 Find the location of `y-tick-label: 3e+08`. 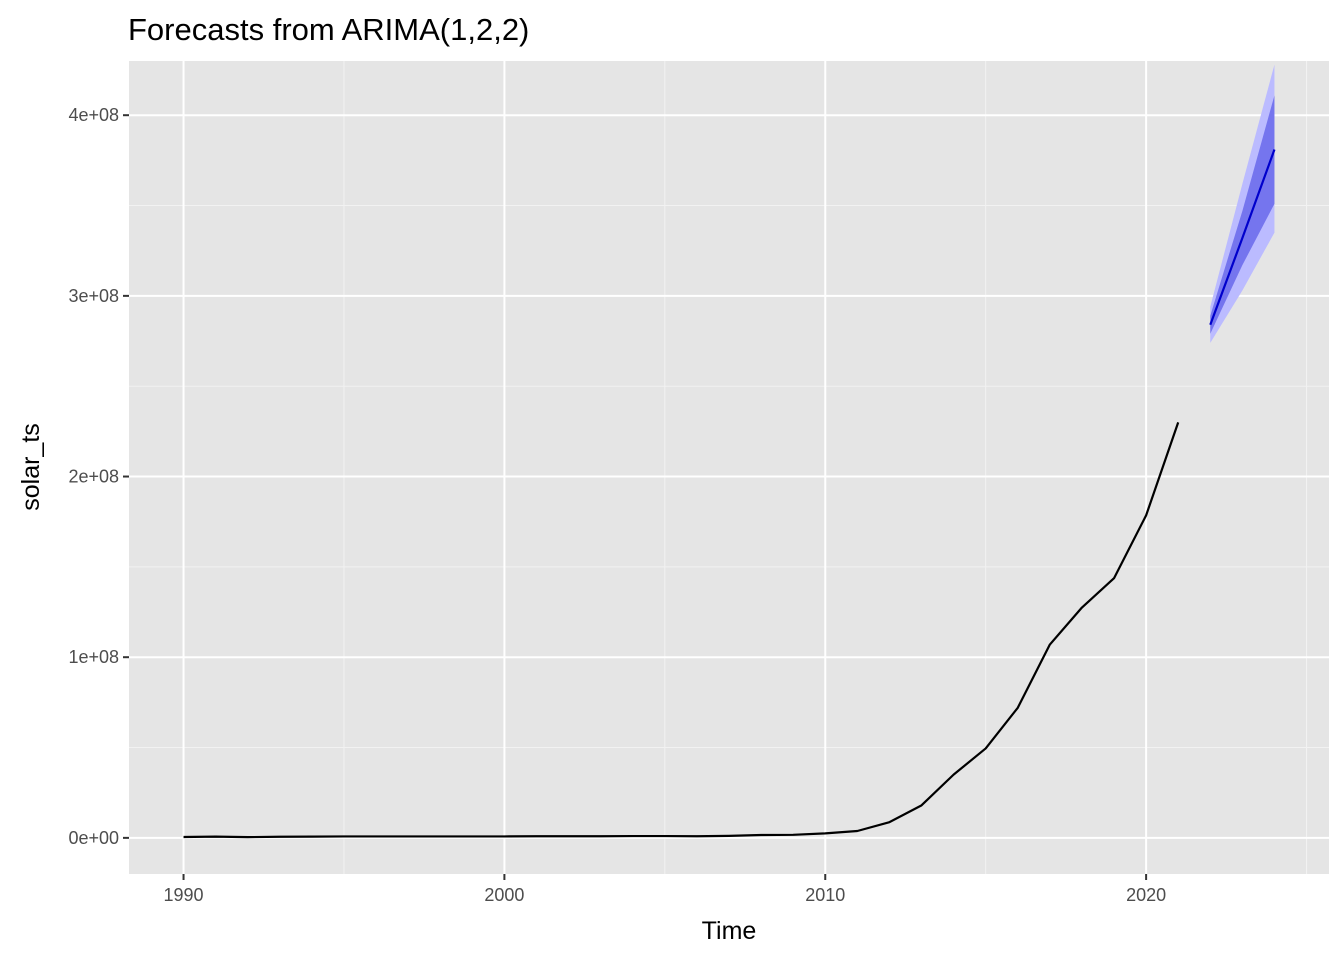

y-tick-label: 3e+08 is located at coordinates (93, 296).